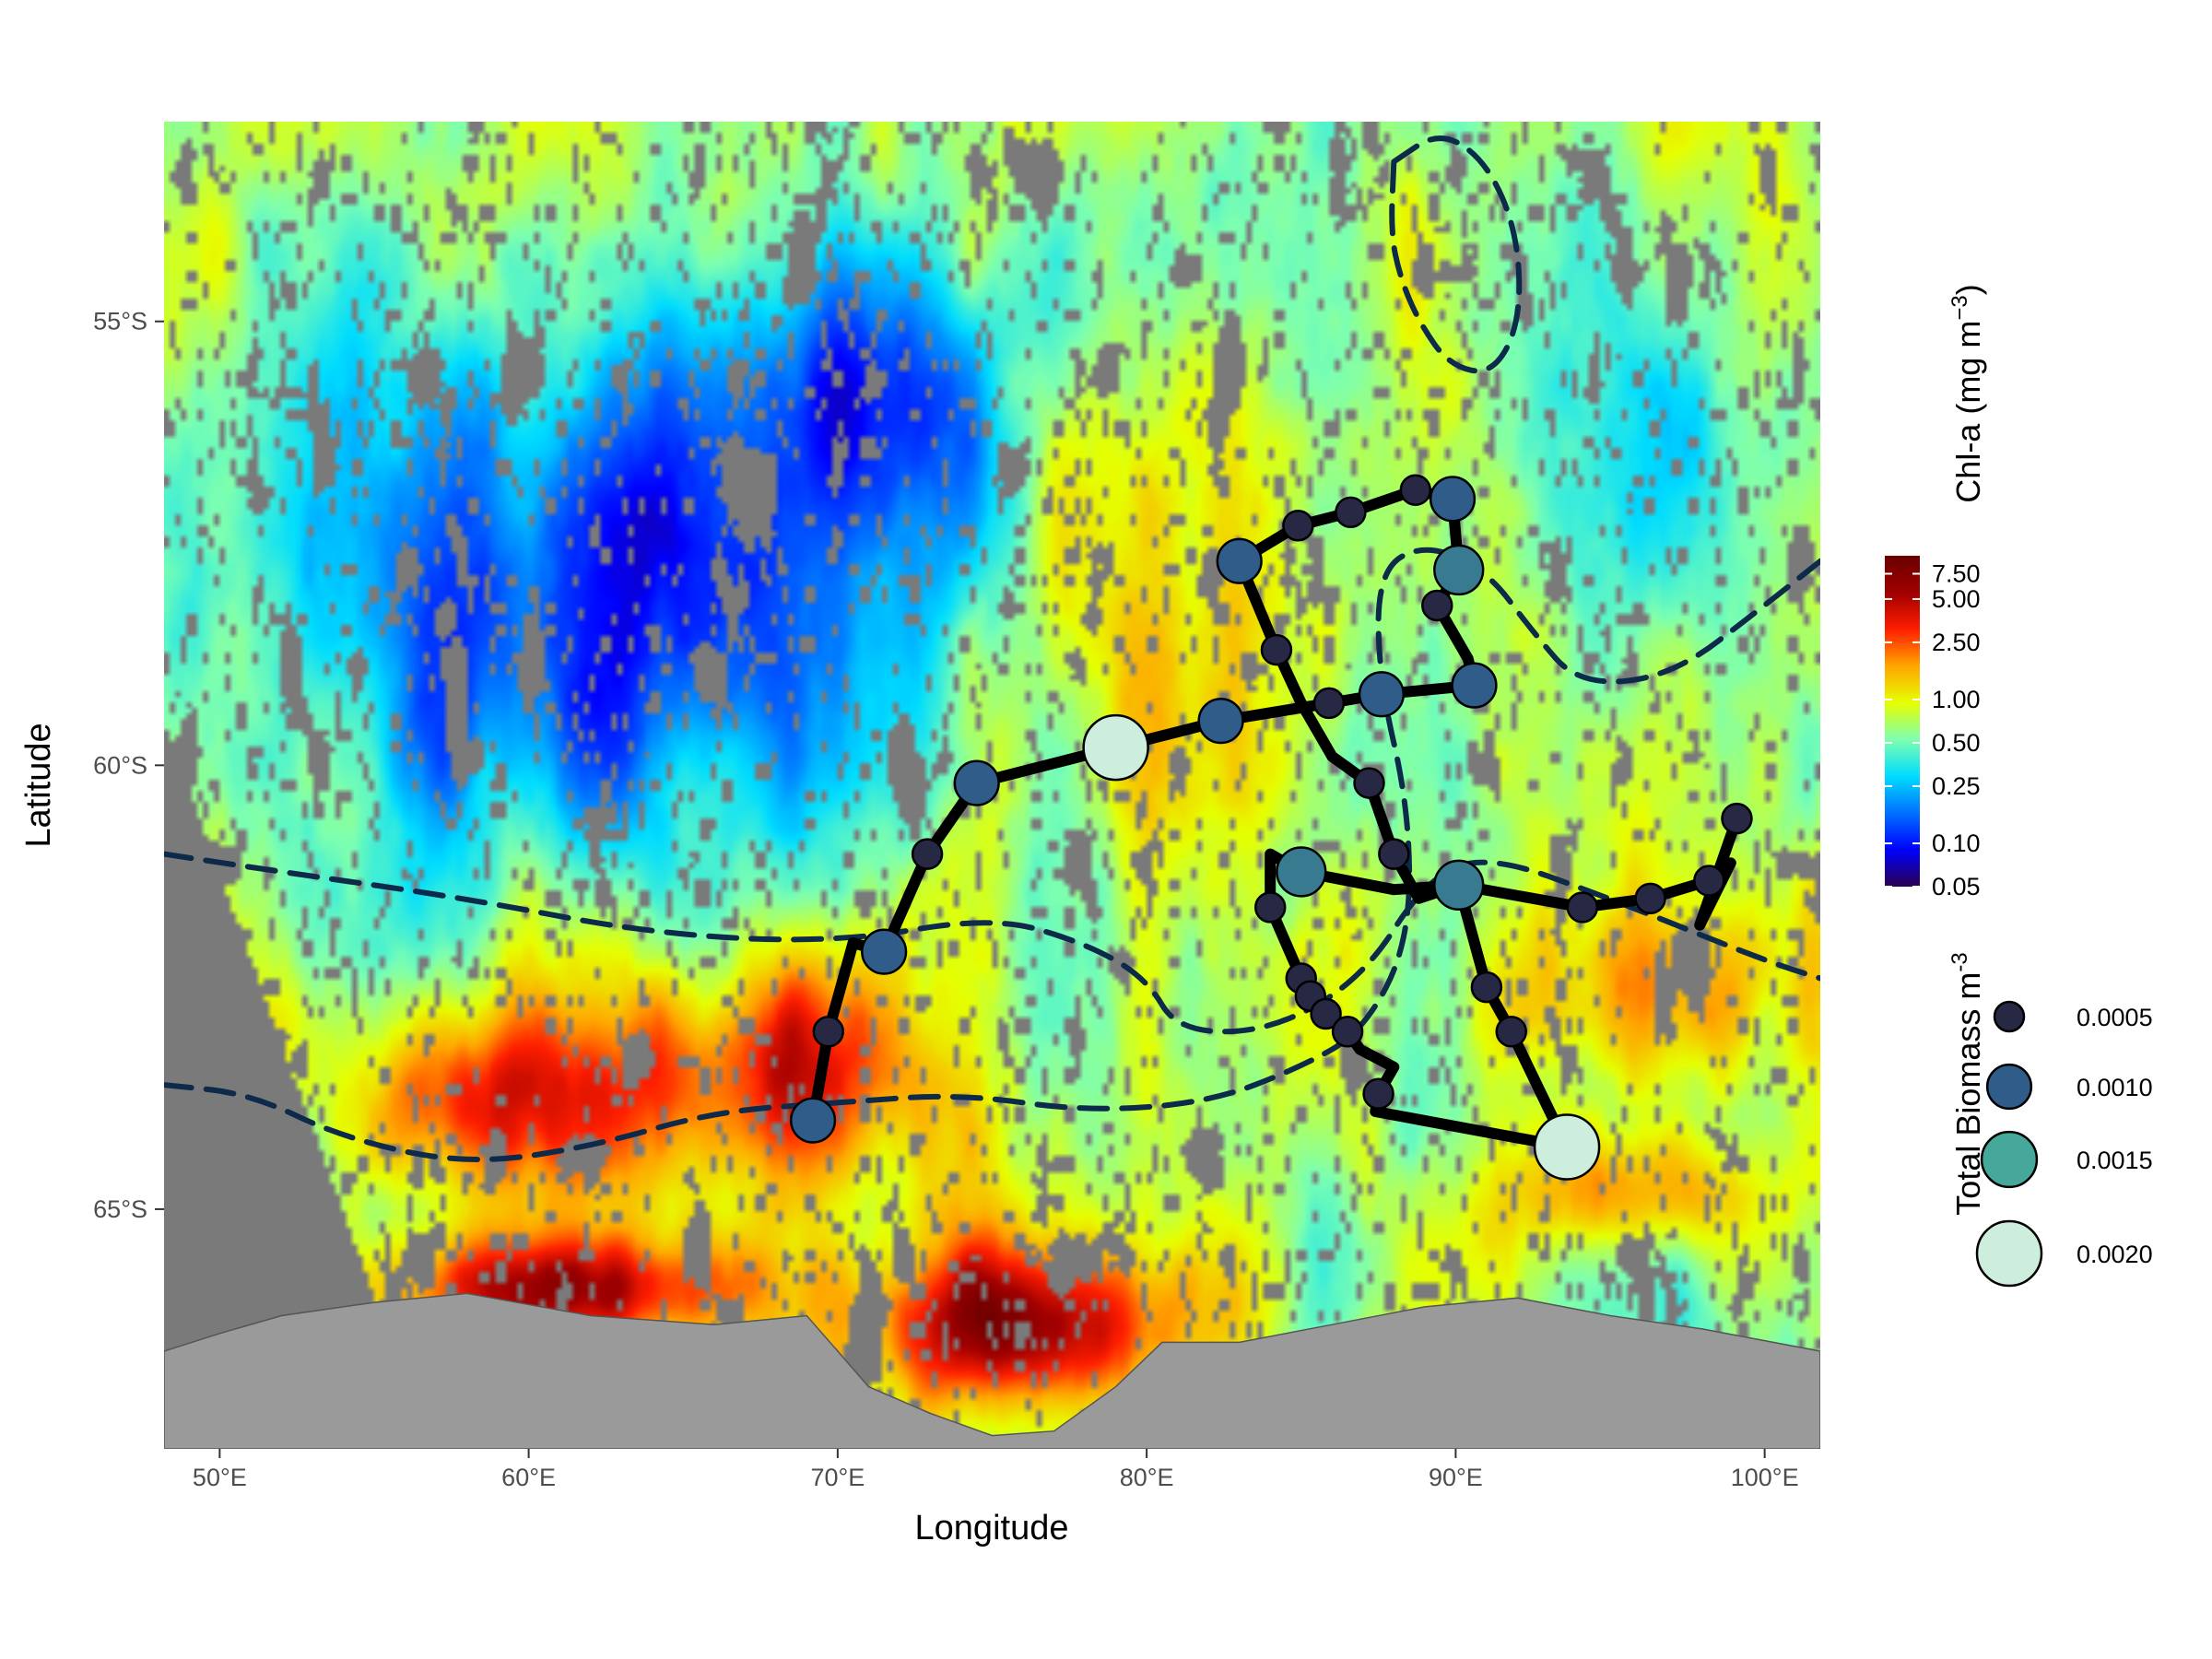 This screenshot has width=2212, height=1659. What do you see at coordinates (1968, 412) in the screenshot?
I see `colorbar-title-text: Chl-a (mg m` at bounding box center [1968, 412].